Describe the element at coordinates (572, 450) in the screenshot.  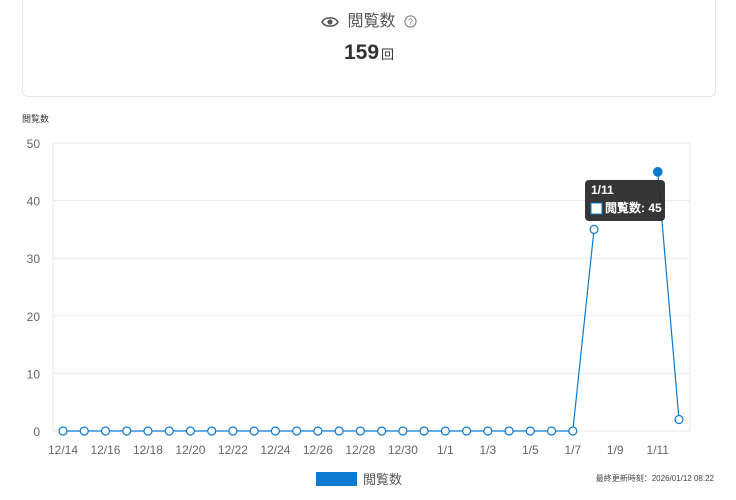
I see `x-tick-label: 1/7` at that location.